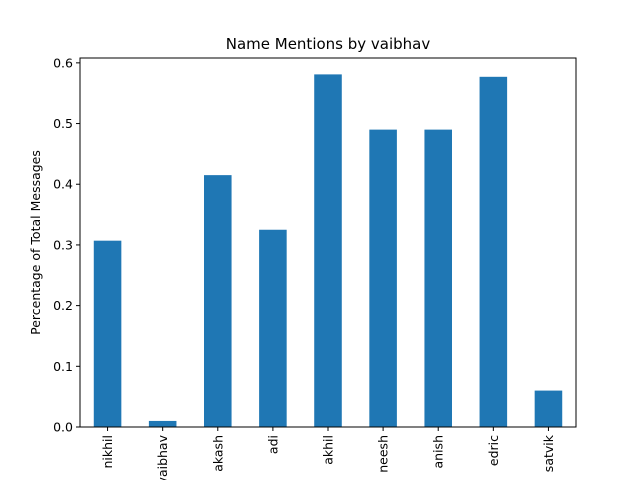 This screenshot has height=480, width=640. What do you see at coordinates (383, 278) in the screenshot?
I see `bar-neesh` at bounding box center [383, 278].